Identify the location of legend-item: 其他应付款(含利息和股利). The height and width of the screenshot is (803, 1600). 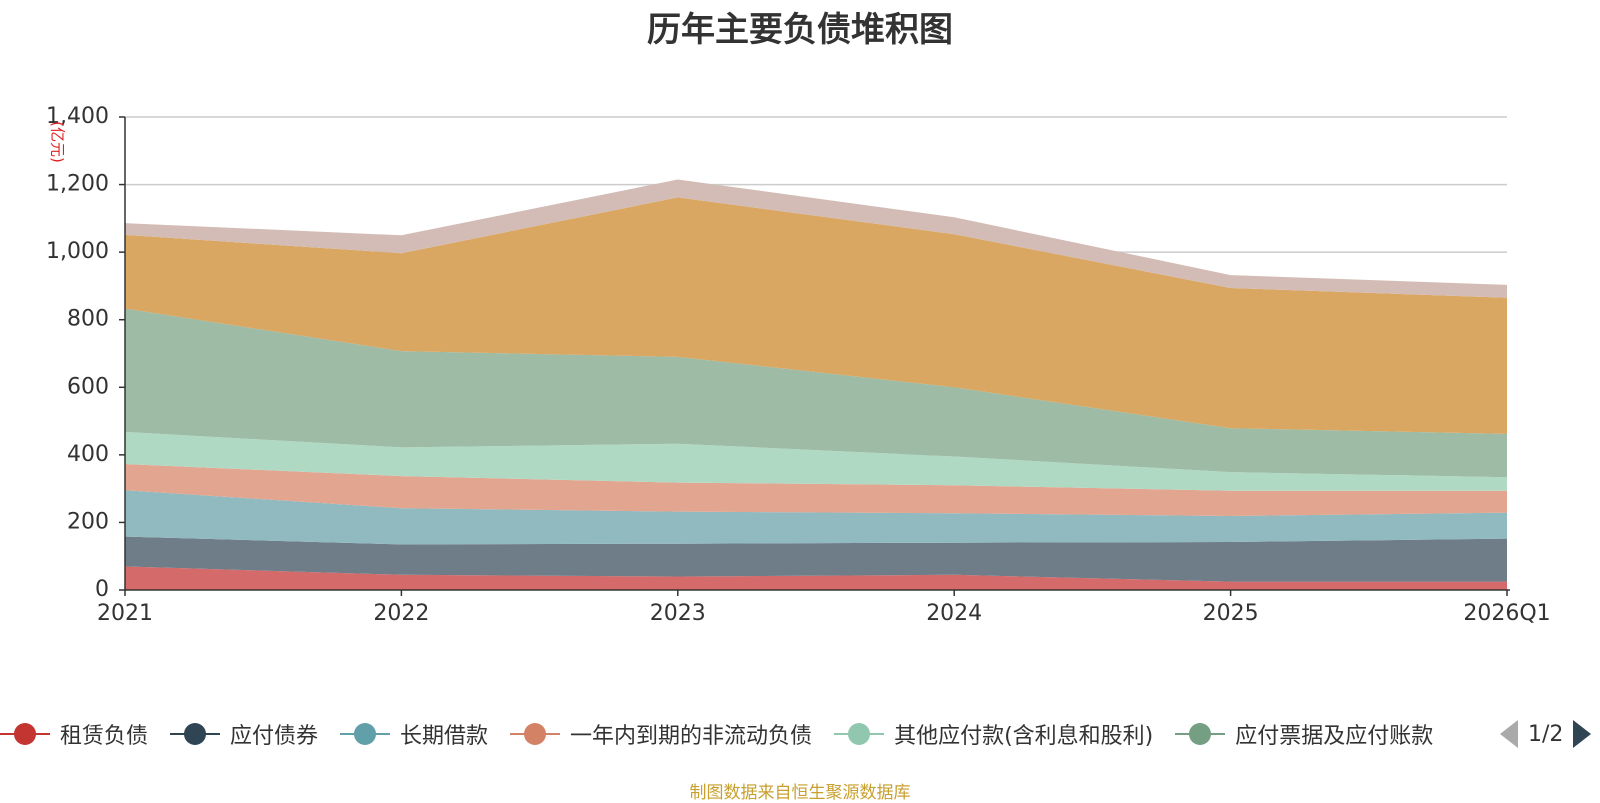
(993, 734).